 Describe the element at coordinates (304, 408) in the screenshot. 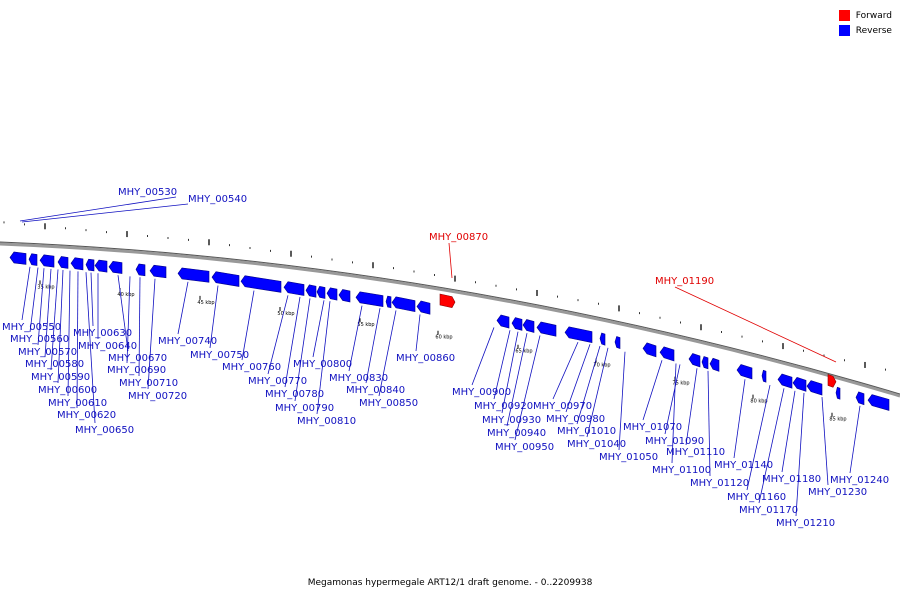

I see `gene-label: MHY_00790` at that location.